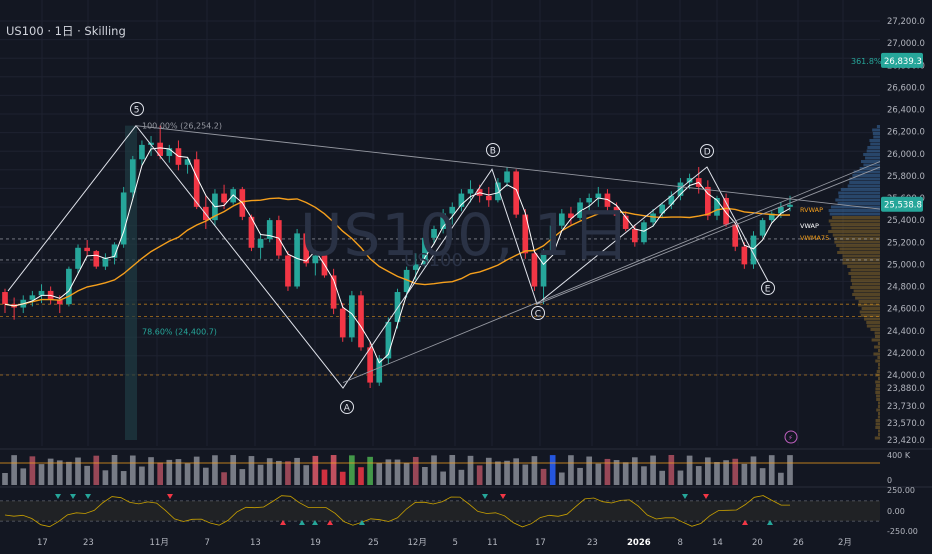 This screenshot has width=932, height=554. Describe the element at coordinates (889, 480) in the screenshot. I see `volume-axis-label: 0` at that location.